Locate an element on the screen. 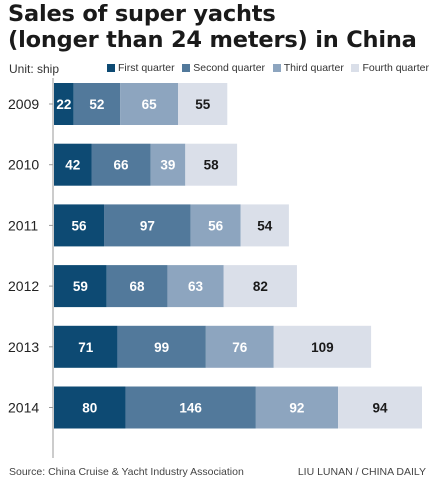  bar-2009-q1 is located at coordinates (64, 104).